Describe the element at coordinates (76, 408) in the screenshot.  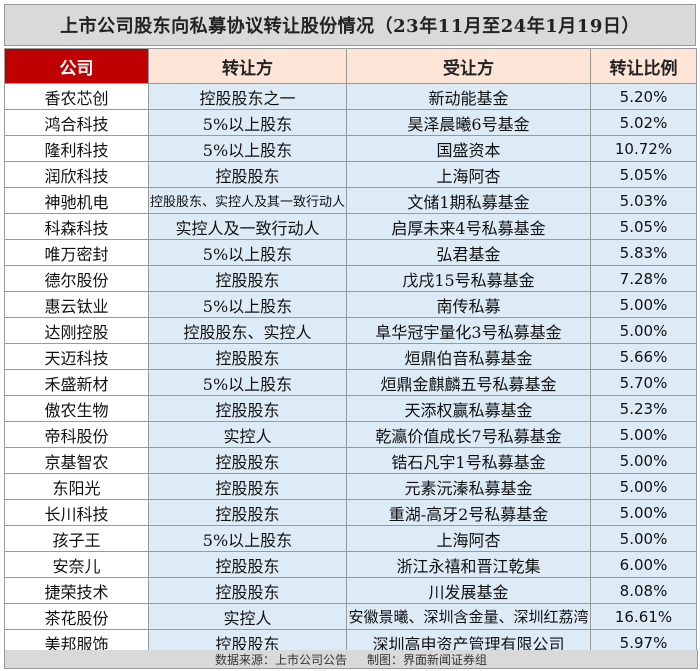
I see `cell-company: 傲农生物` at that location.